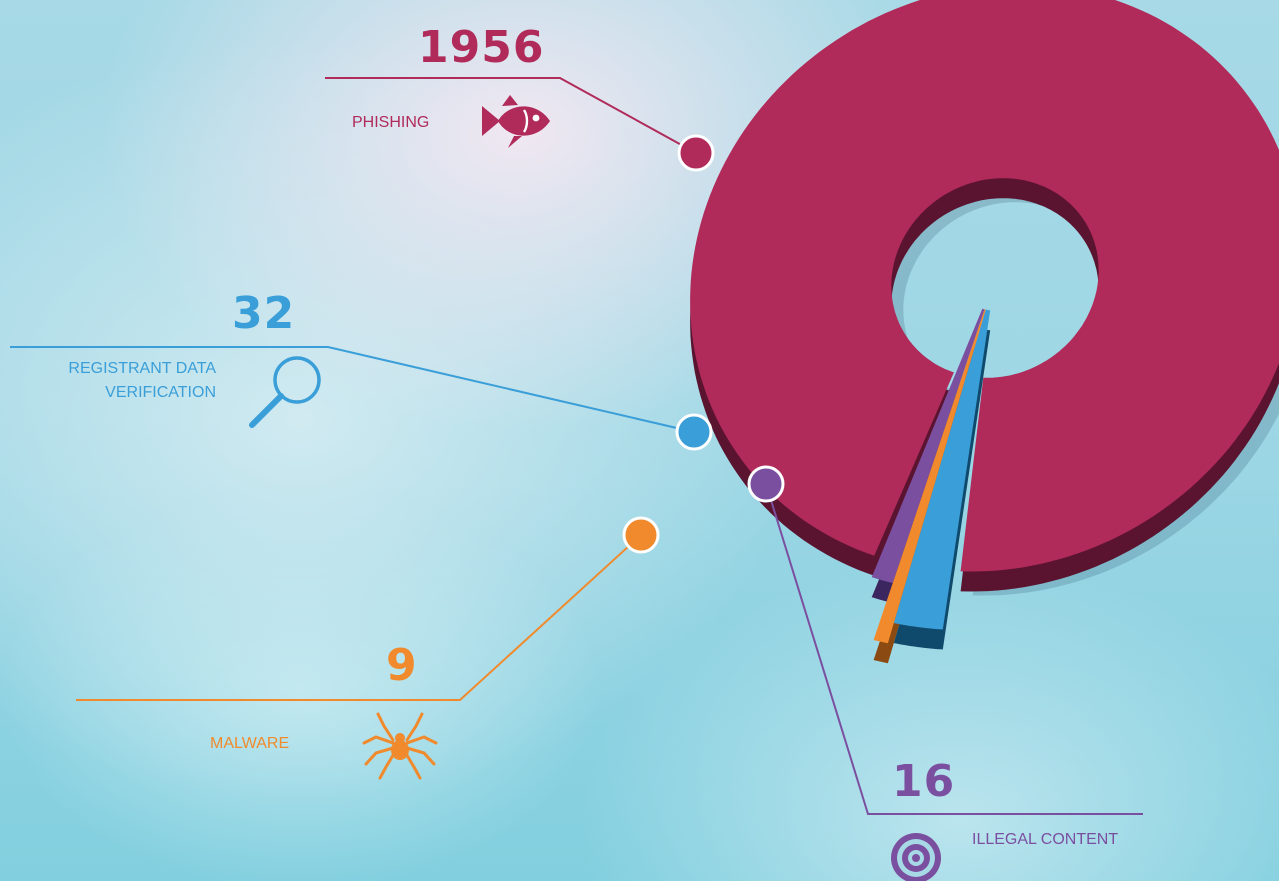 This screenshot has width=1279, height=881. What do you see at coordinates (916, 857) in the screenshot?
I see `target-icon` at bounding box center [916, 857].